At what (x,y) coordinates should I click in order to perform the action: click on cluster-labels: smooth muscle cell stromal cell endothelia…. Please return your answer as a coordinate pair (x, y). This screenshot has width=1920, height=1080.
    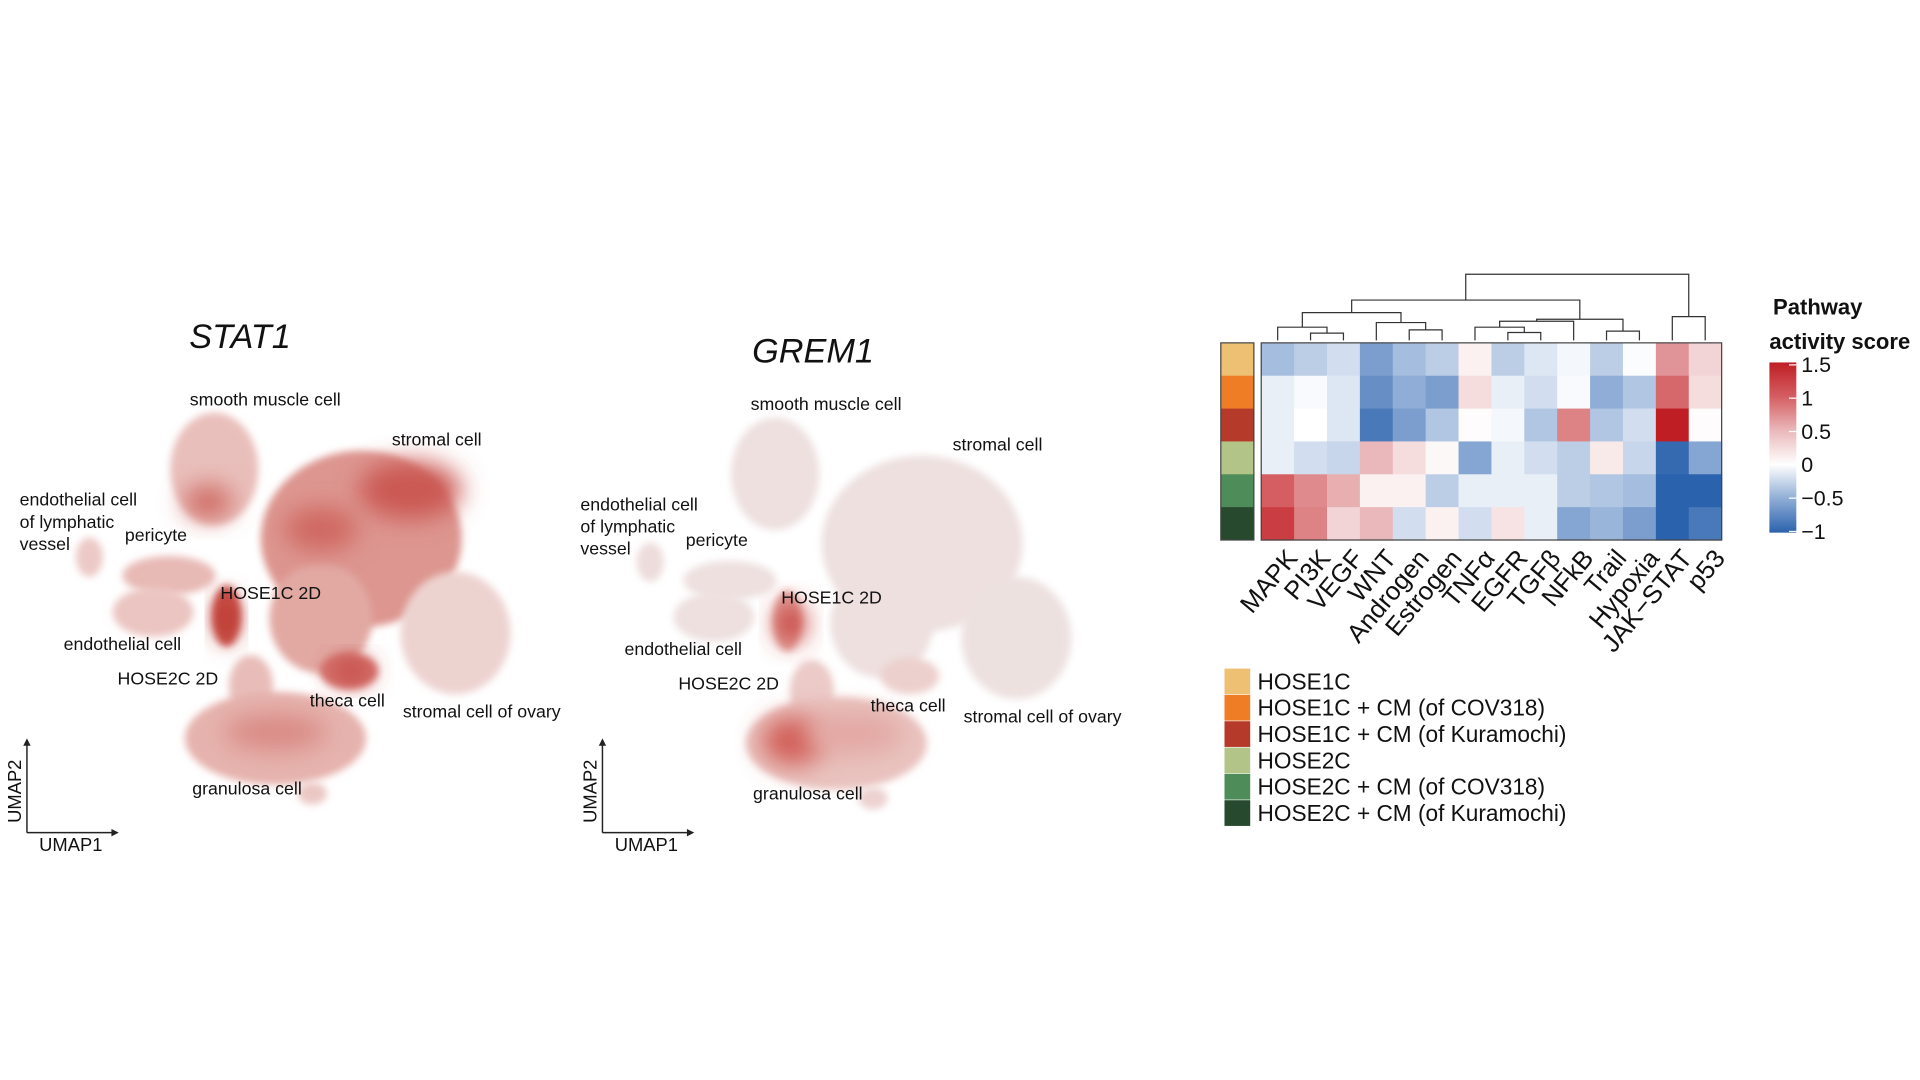
    Looking at the image, I should click on (850, 598).